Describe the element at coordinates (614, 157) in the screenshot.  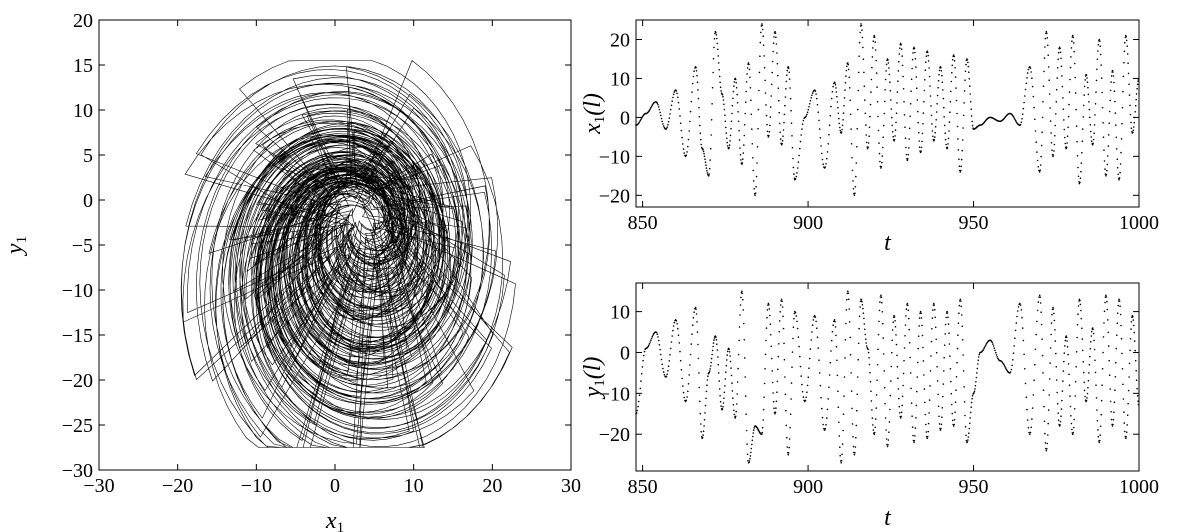
I see `y-tick-label: −10` at that location.